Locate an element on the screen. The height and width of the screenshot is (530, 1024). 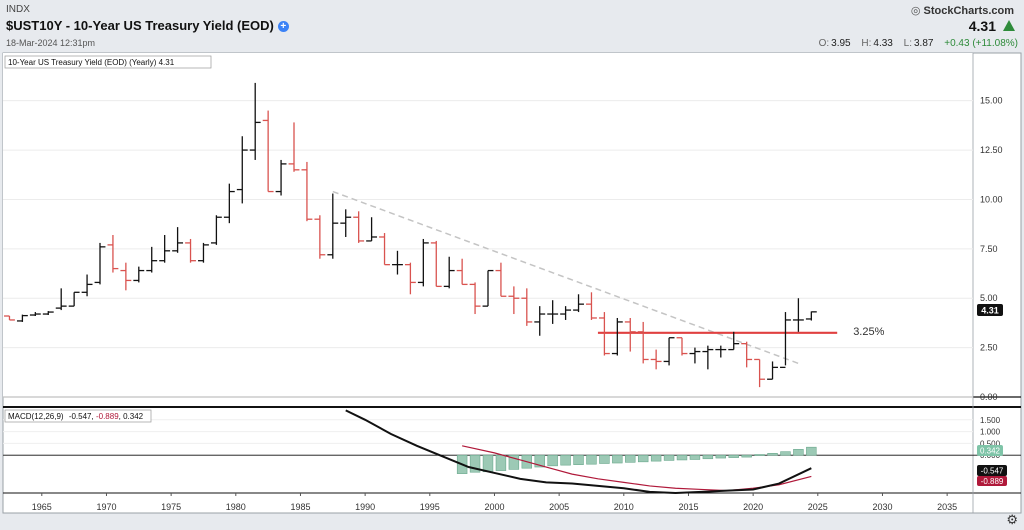
settings-gear-icon: ⚙ is located at coordinates (1012, 519).